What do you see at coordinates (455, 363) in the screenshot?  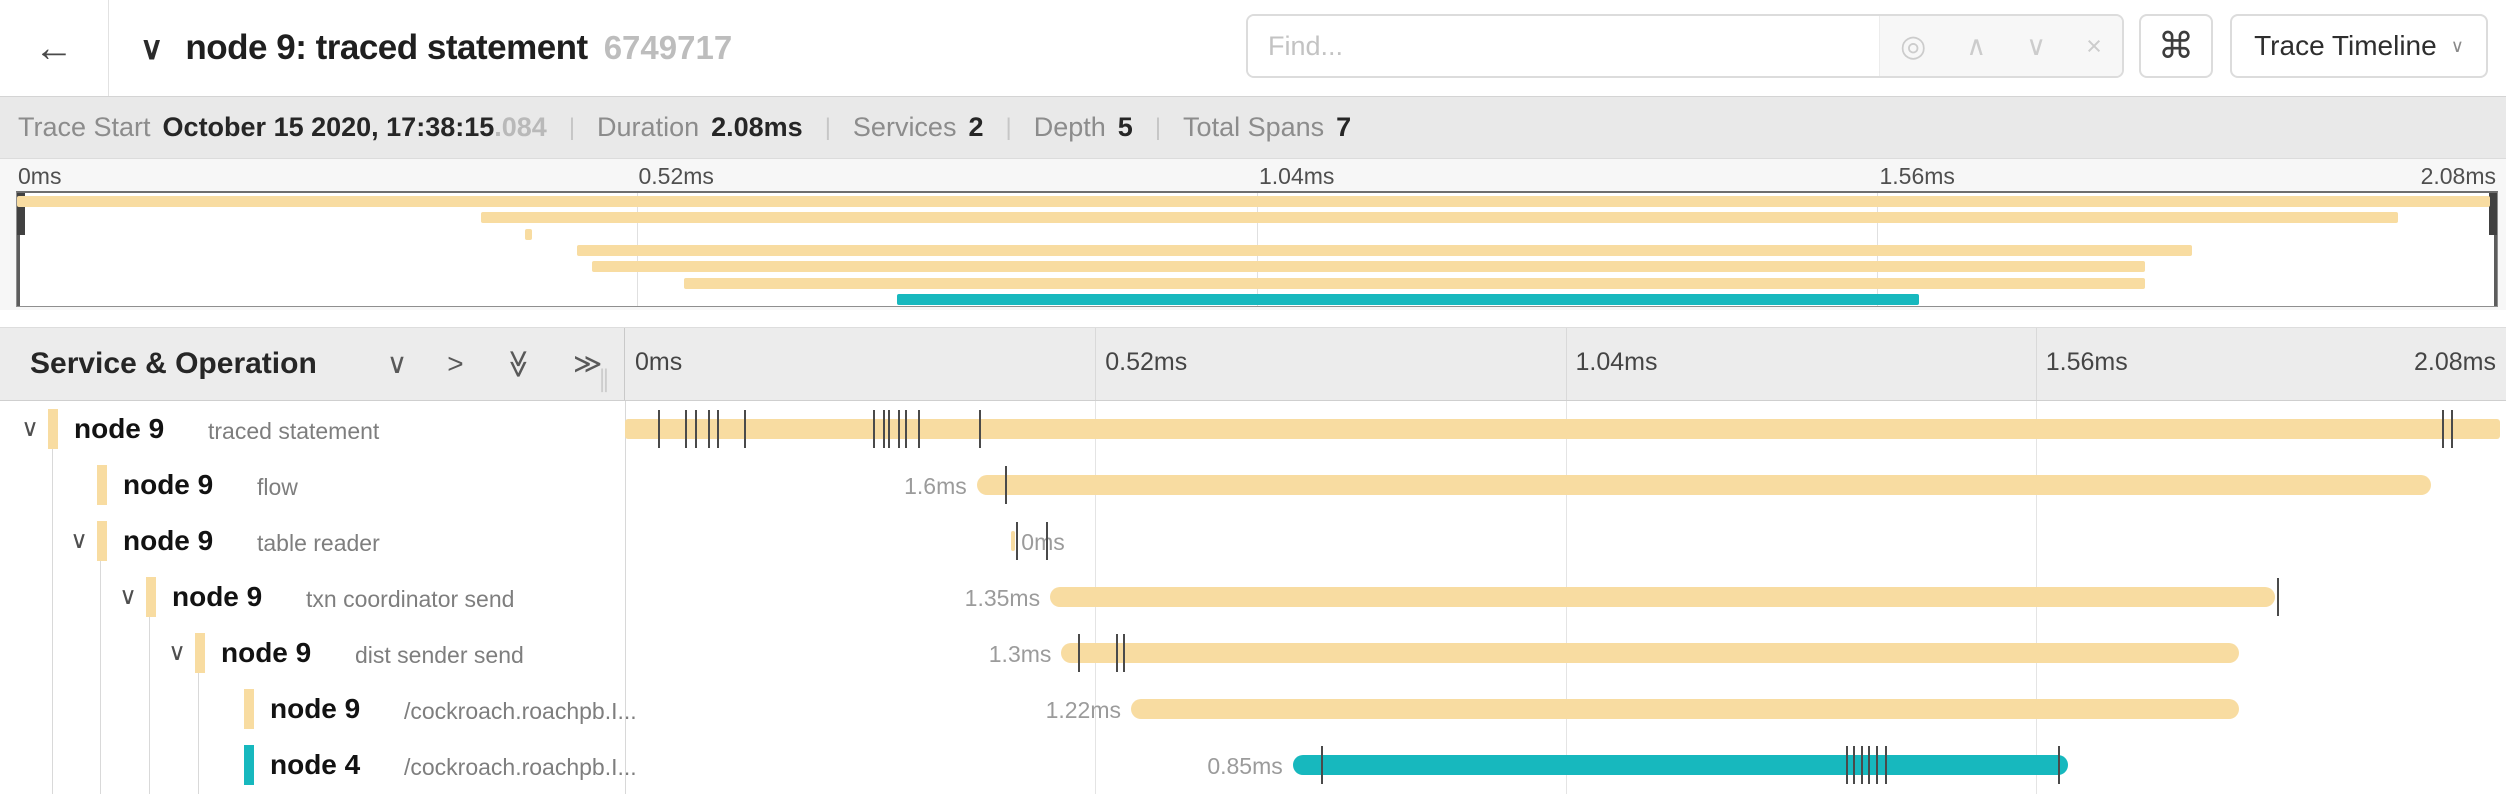 I see `expand-one-icon: >` at bounding box center [455, 363].